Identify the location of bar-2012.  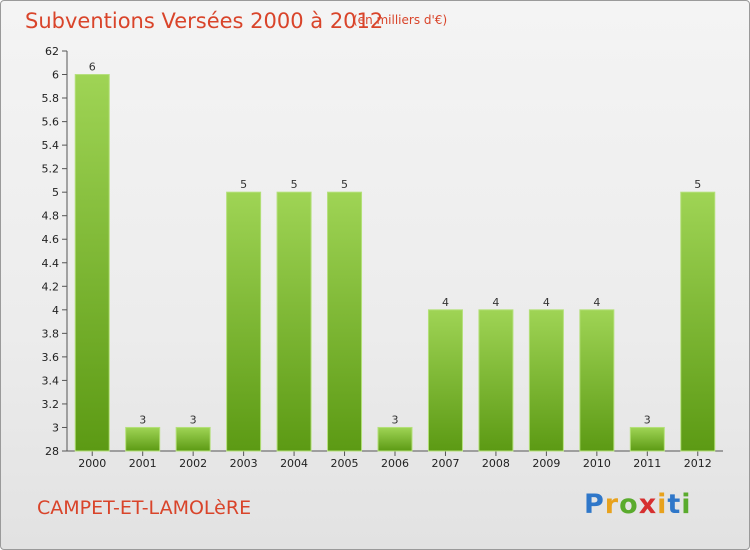
(698, 321).